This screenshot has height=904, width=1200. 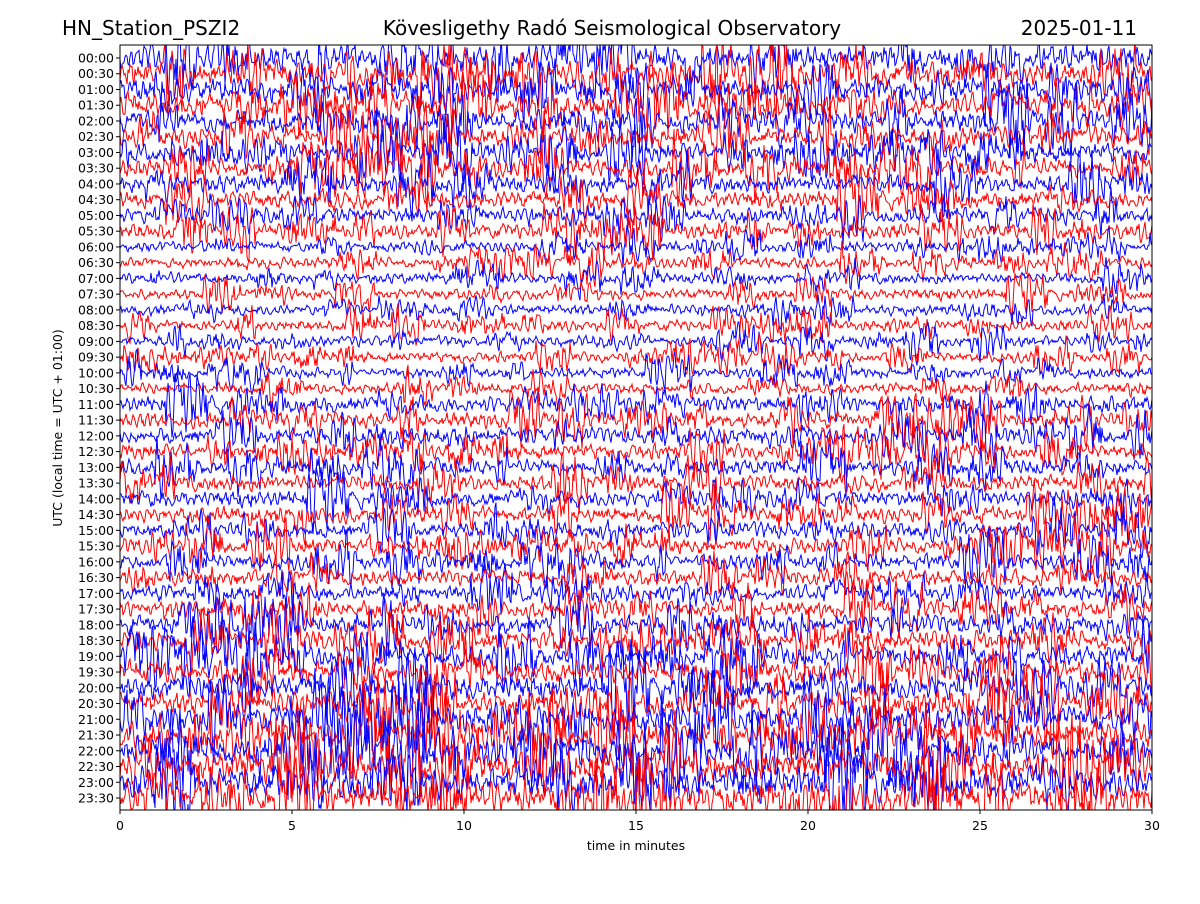 What do you see at coordinates (96, 309) in the screenshot?
I see `y-tick-label: 08:00` at bounding box center [96, 309].